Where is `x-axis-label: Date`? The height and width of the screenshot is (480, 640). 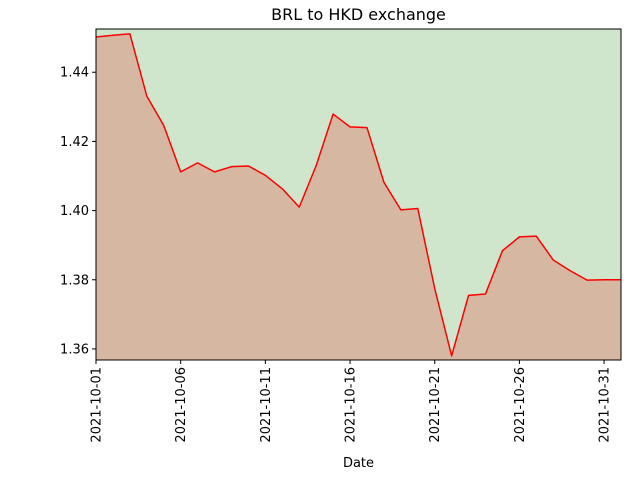
x-axis-label: Date is located at coordinates (358, 463).